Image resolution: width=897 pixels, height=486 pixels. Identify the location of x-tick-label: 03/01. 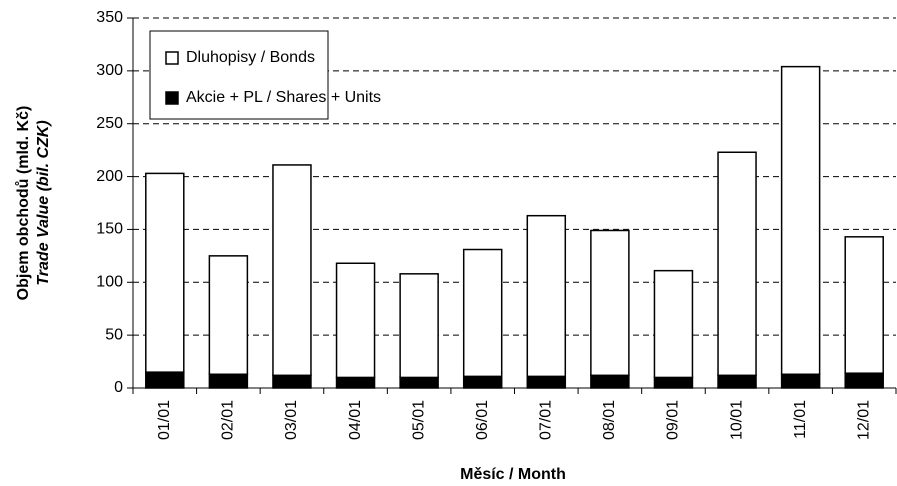
(291, 420).